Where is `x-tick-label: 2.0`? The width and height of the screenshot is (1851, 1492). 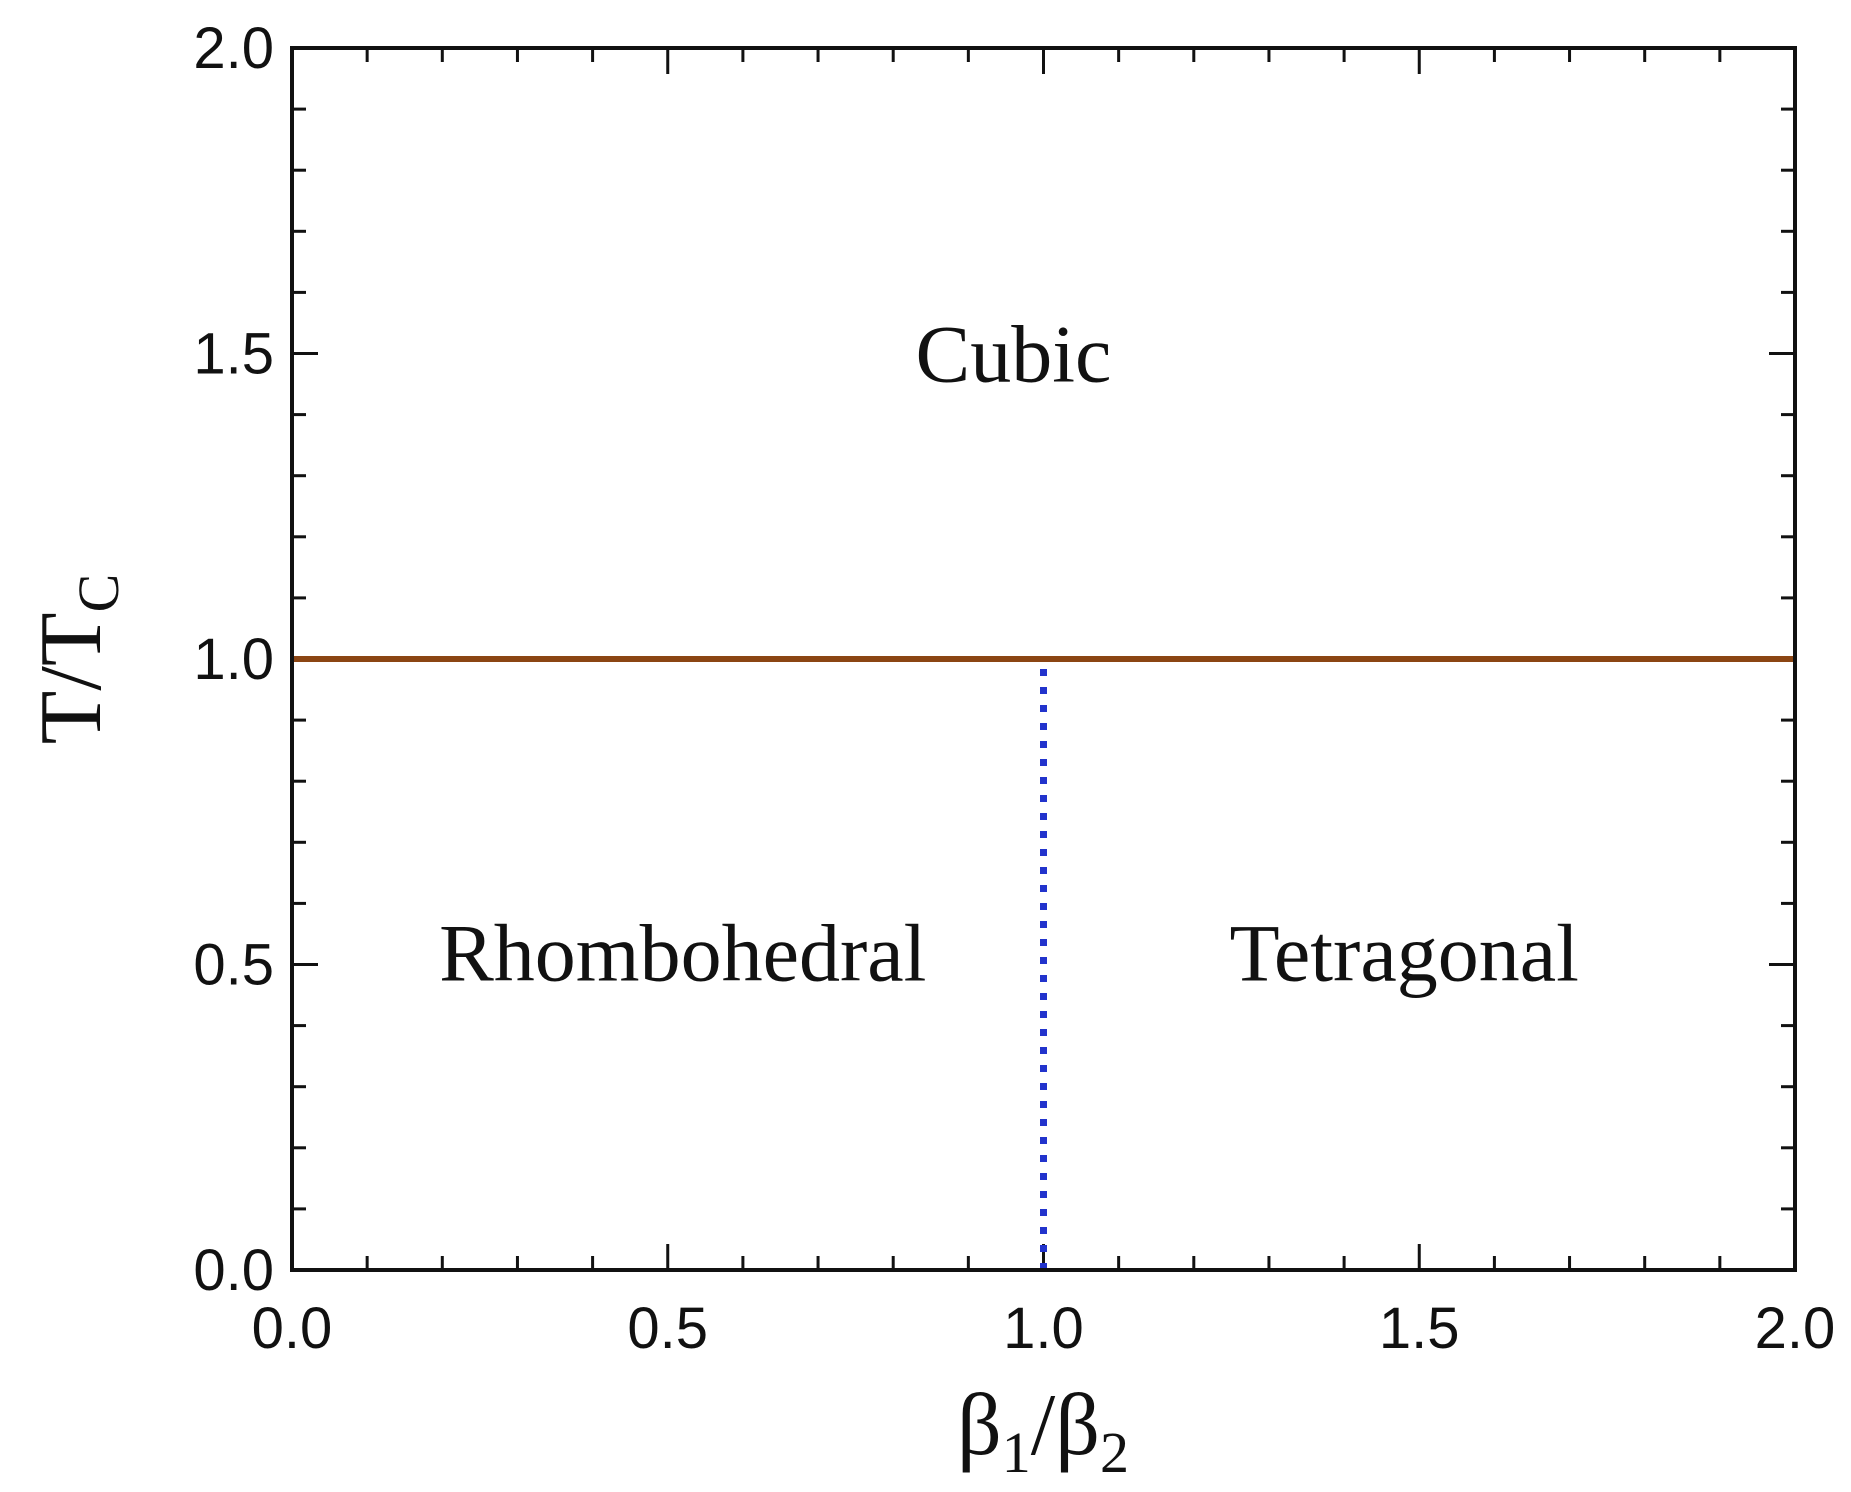 x-tick-label: 2.0 is located at coordinates (1795, 1328).